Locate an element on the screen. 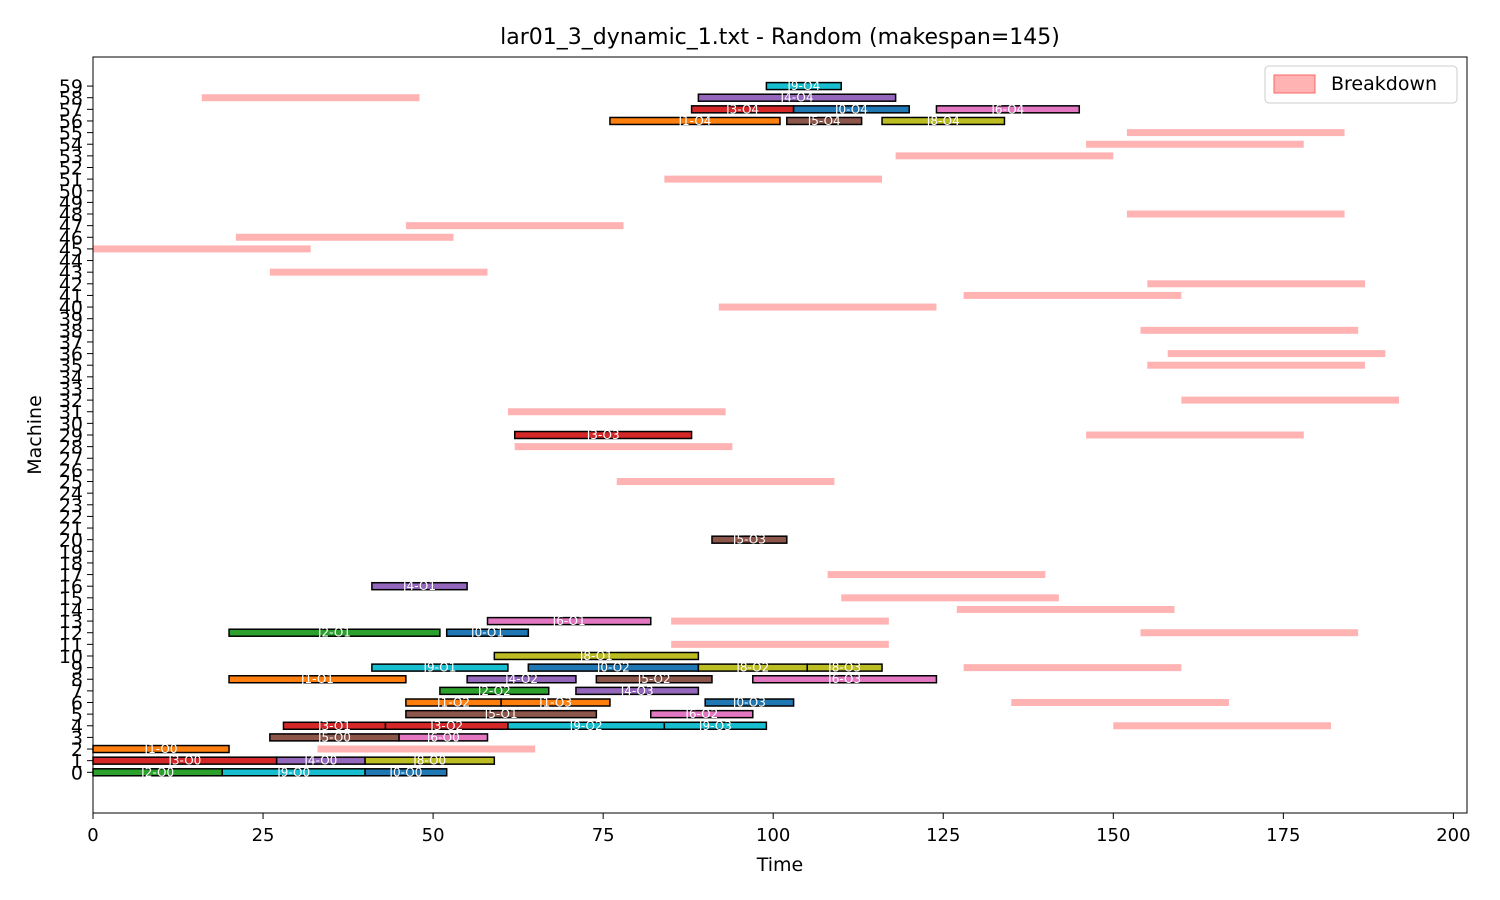 This screenshot has height=900, width=1500. operation-label-j3-o3: J3-O3 is located at coordinates (603, 435).